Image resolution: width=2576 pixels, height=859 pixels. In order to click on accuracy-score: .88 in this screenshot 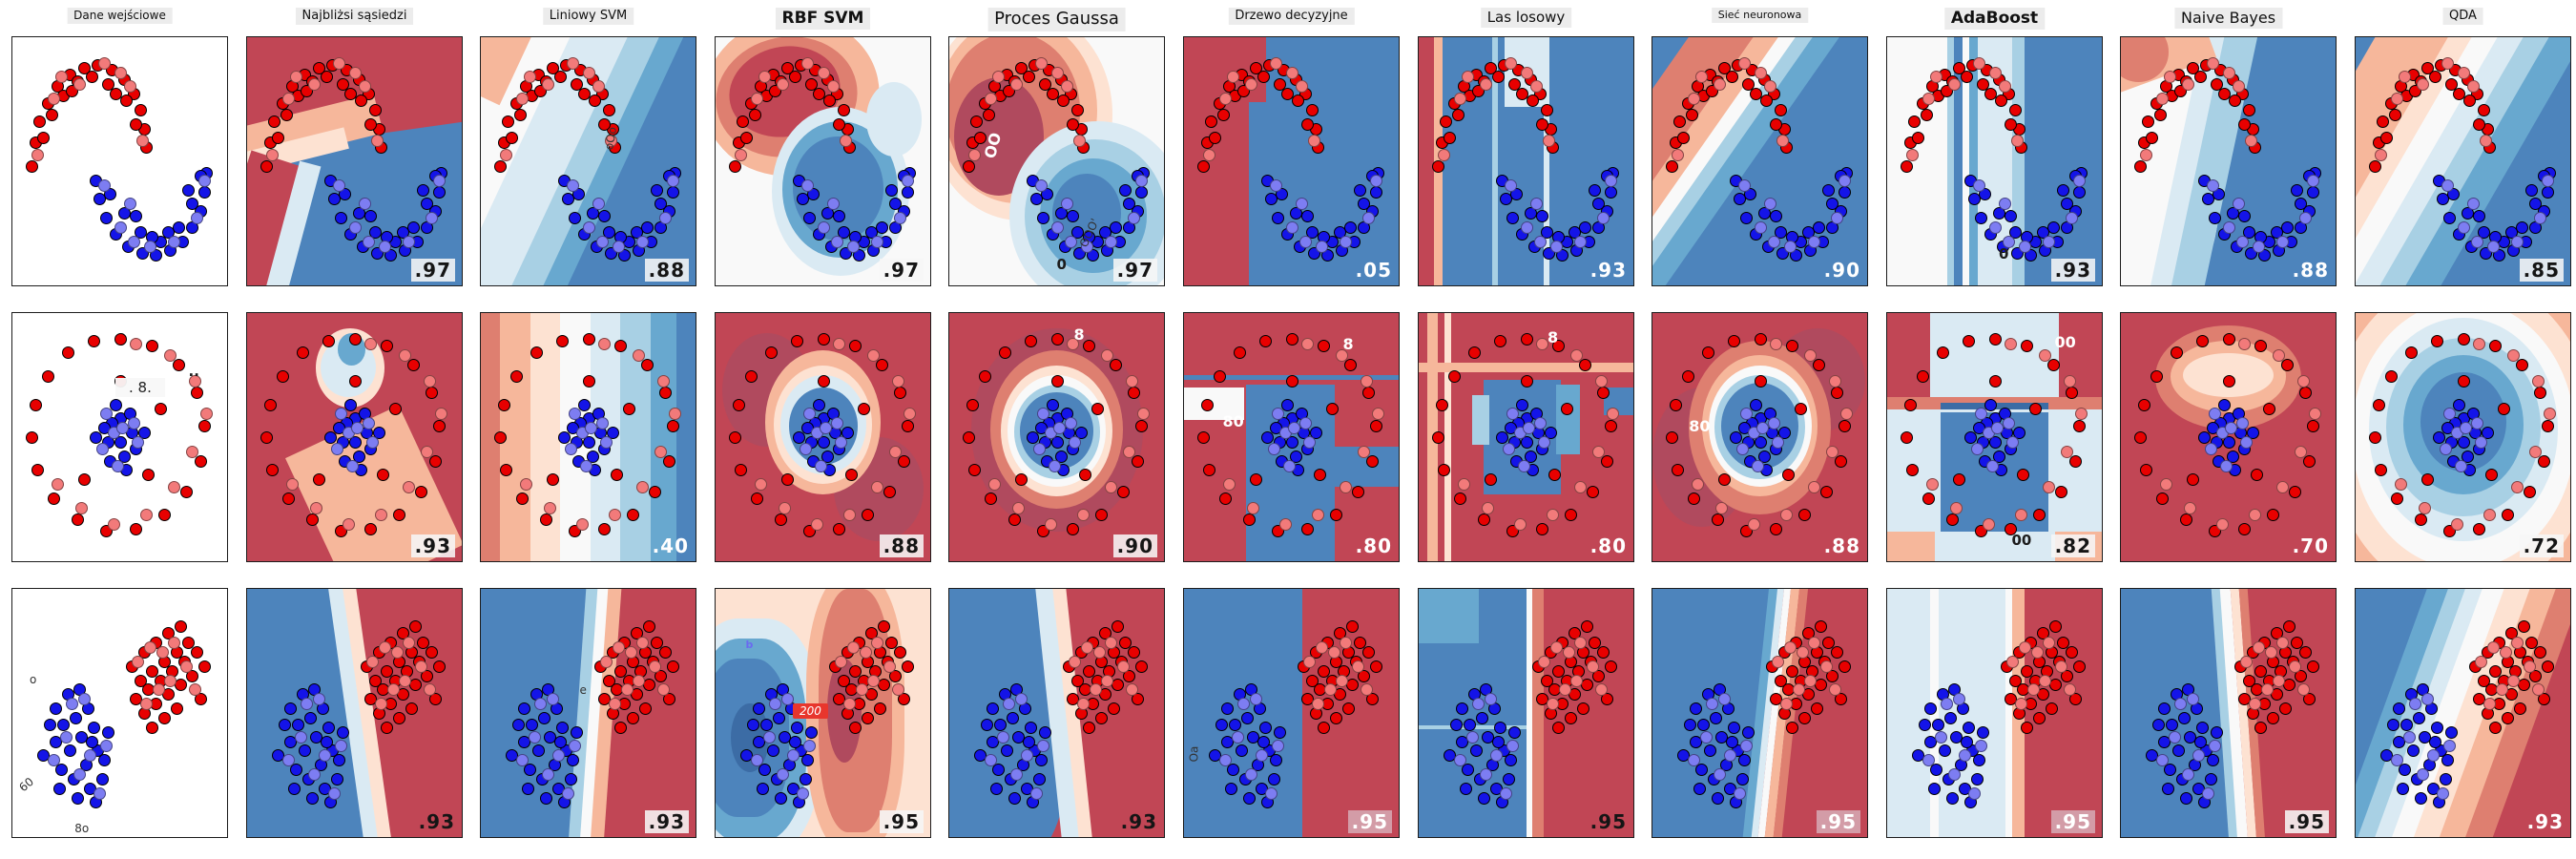, I will do `click(1841, 545)`.